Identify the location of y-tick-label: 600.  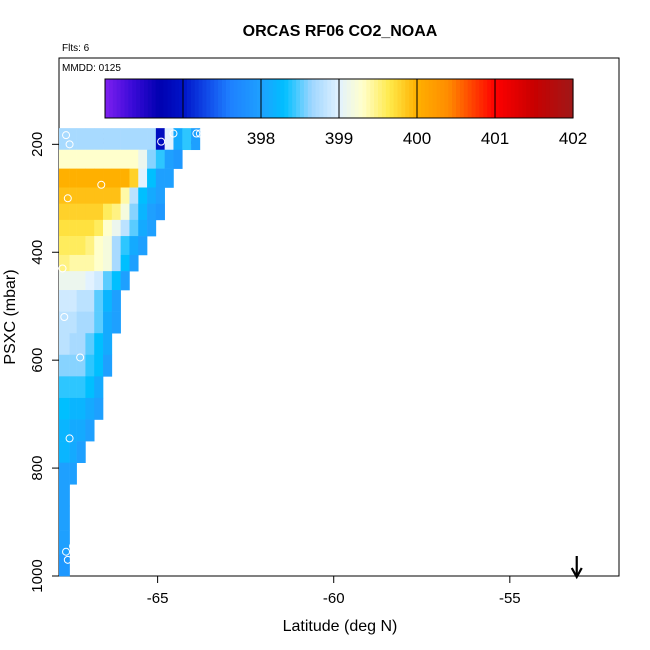
(37, 360).